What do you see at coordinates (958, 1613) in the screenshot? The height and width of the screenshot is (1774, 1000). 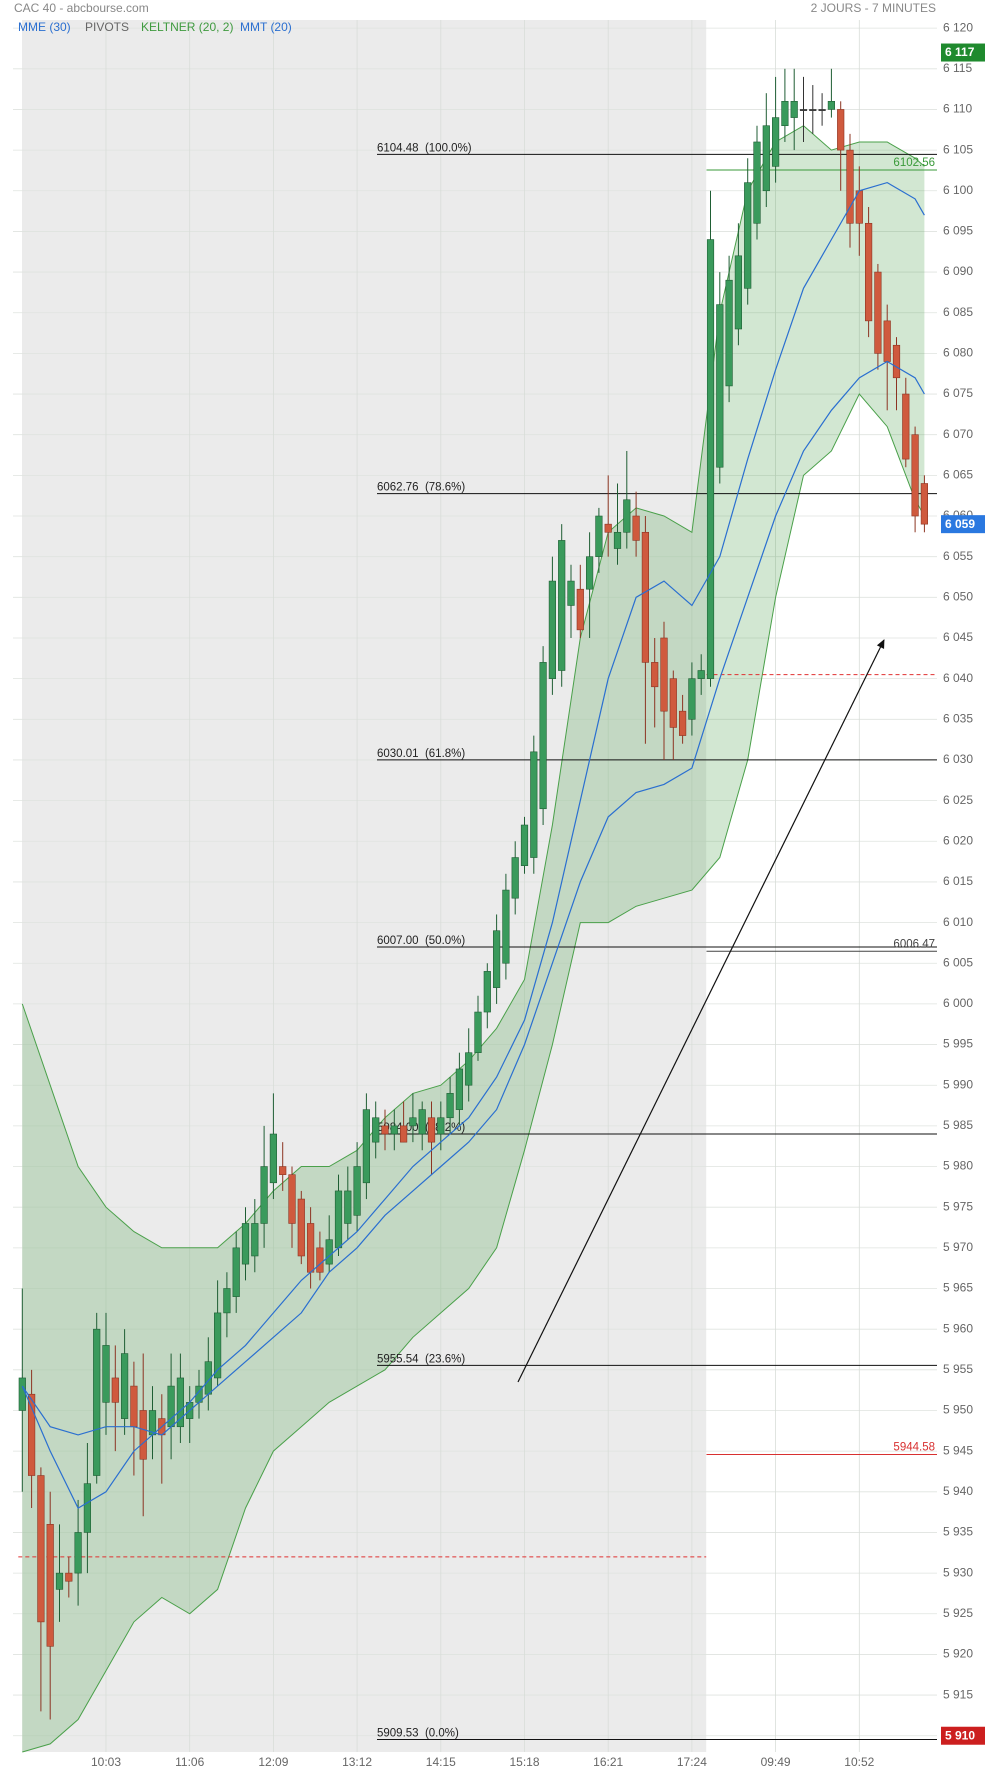 I see `y-tick-label: 5 925` at bounding box center [958, 1613].